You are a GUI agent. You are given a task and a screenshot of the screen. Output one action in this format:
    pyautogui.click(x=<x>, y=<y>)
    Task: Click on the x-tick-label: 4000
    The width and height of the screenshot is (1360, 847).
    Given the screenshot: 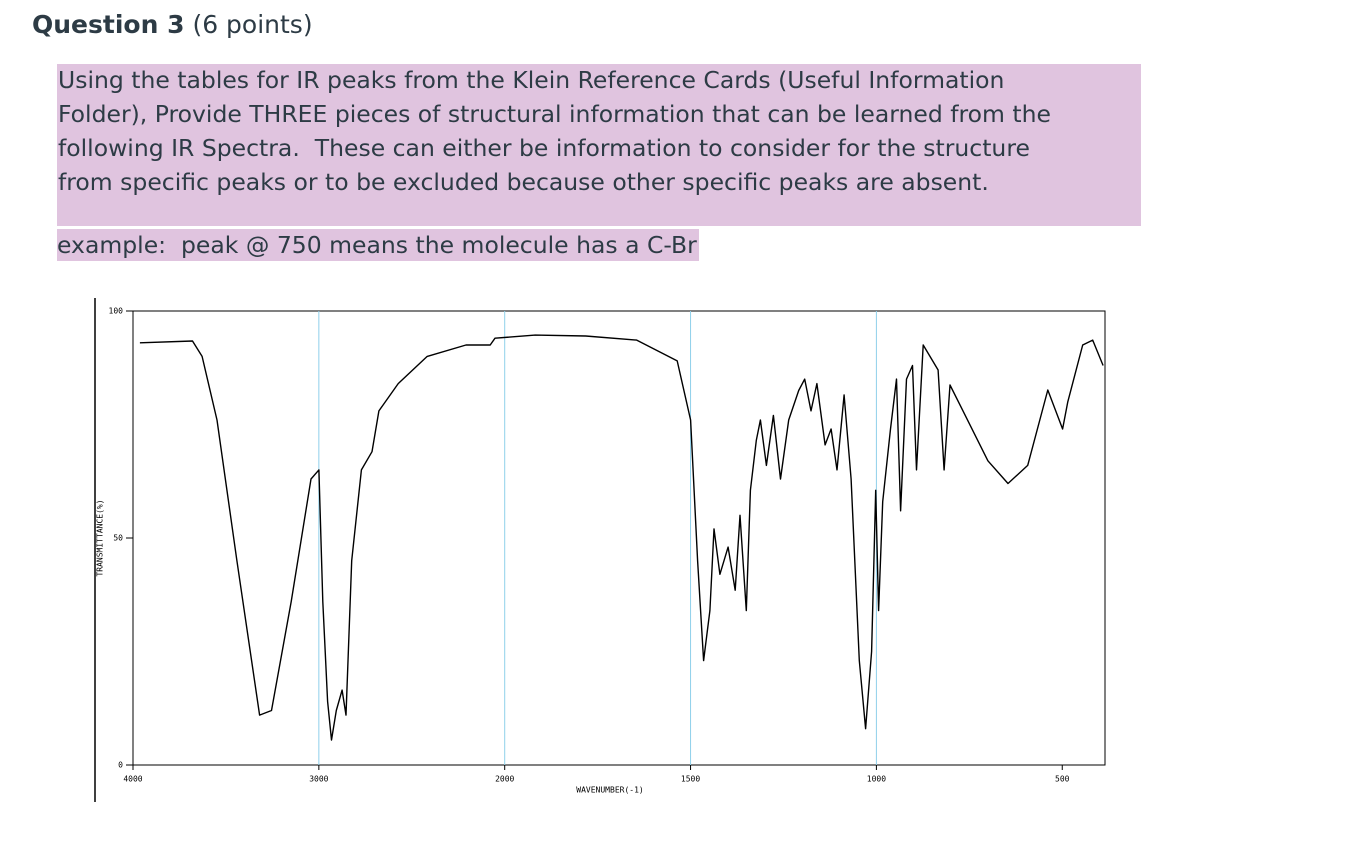 What is the action you would take?
    pyautogui.click(x=132, y=779)
    